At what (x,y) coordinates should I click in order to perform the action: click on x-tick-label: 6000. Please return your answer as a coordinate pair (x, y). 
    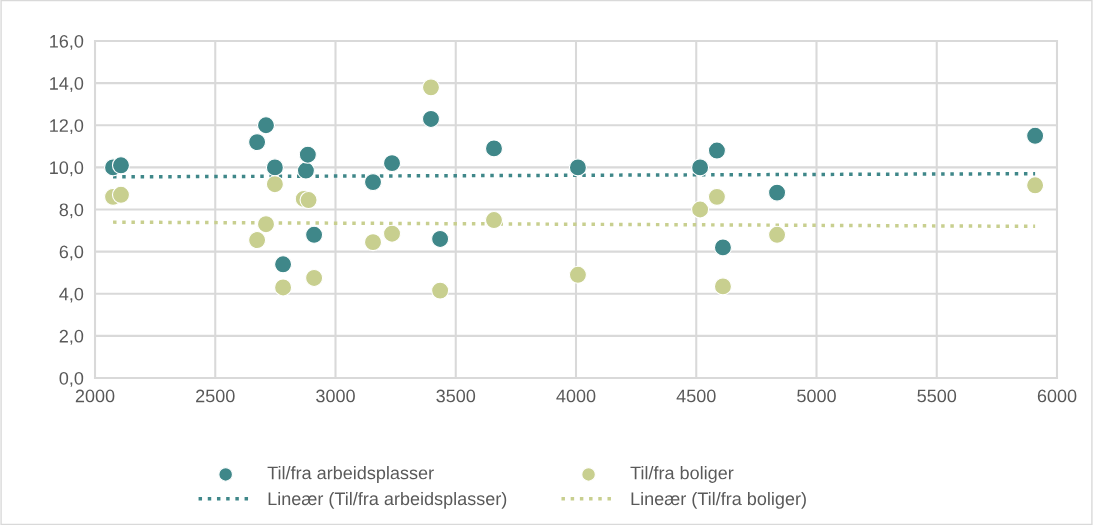
    Looking at the image, I should click on (1057, 396).